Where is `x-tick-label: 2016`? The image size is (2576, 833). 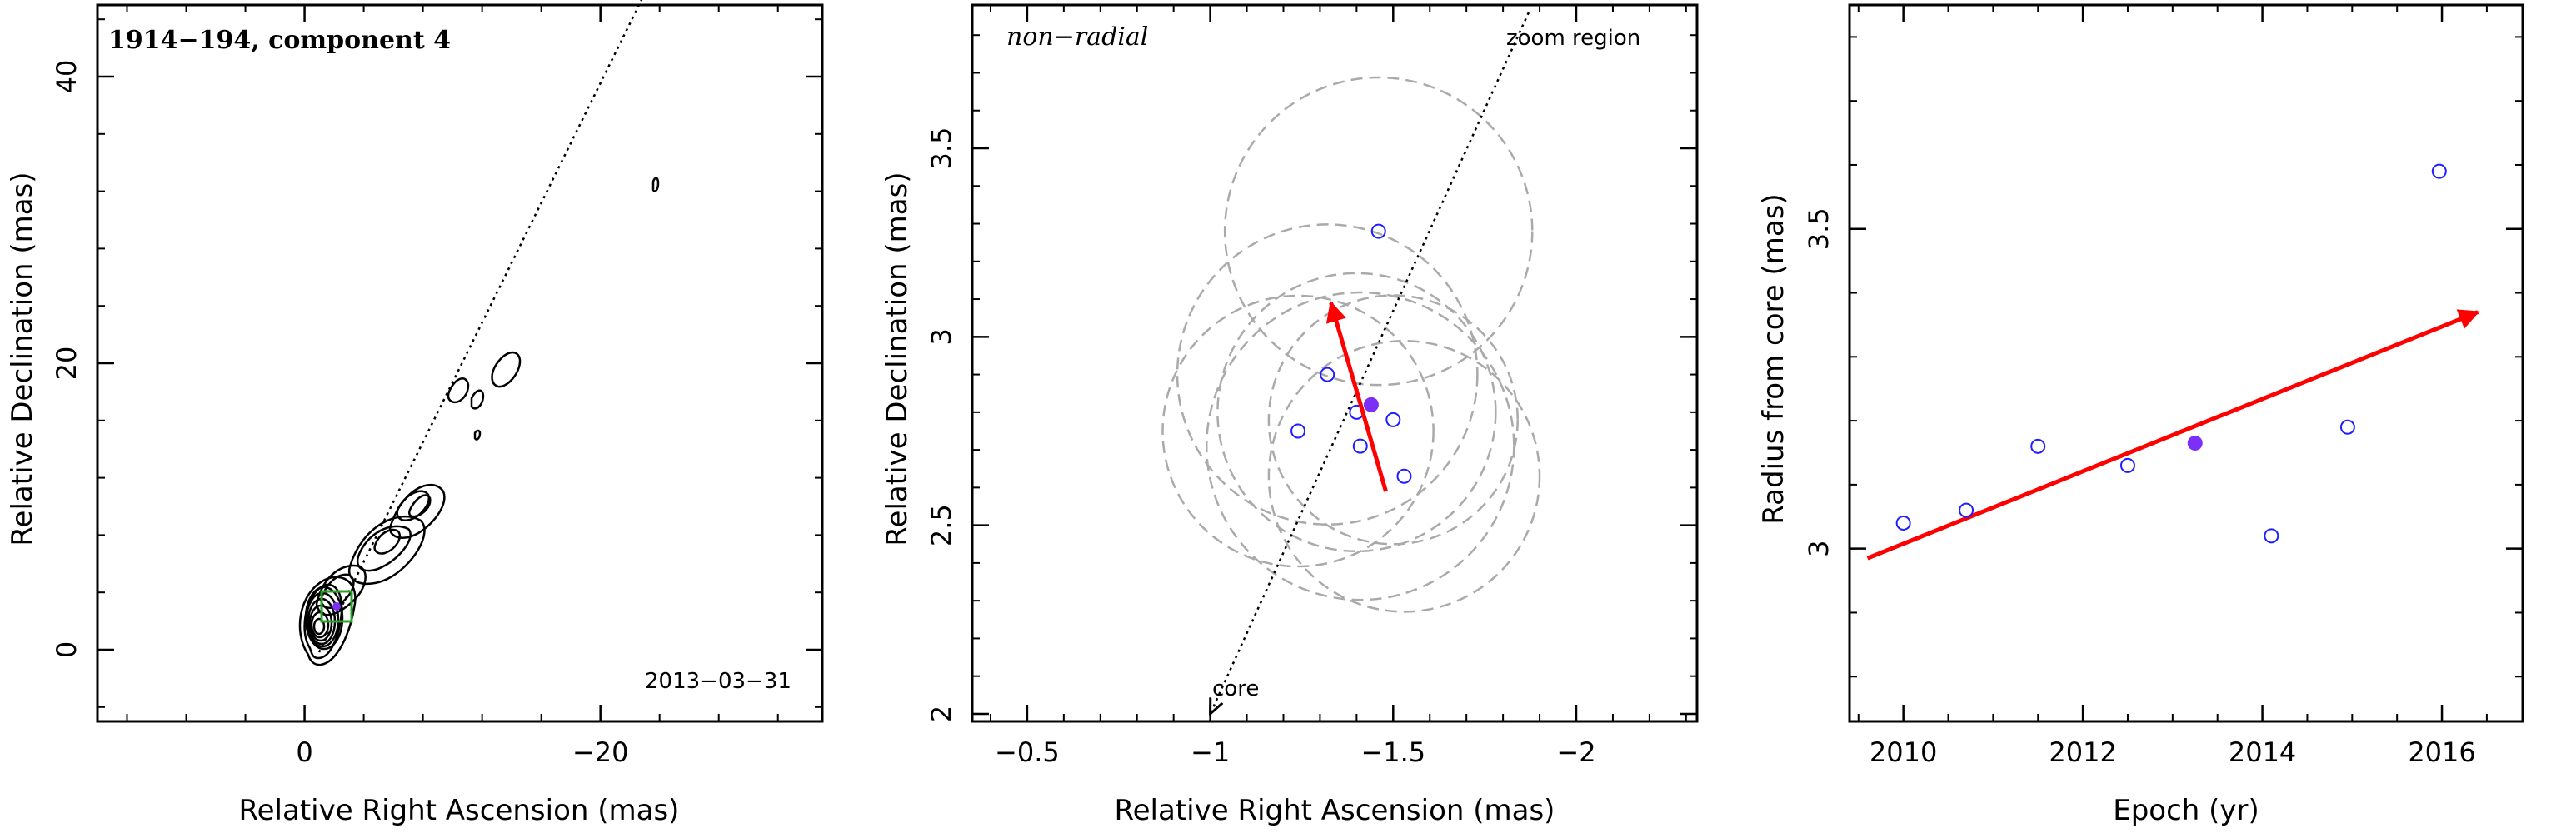 x-tick-label: 2016 is located at coordinates (2441, 752).